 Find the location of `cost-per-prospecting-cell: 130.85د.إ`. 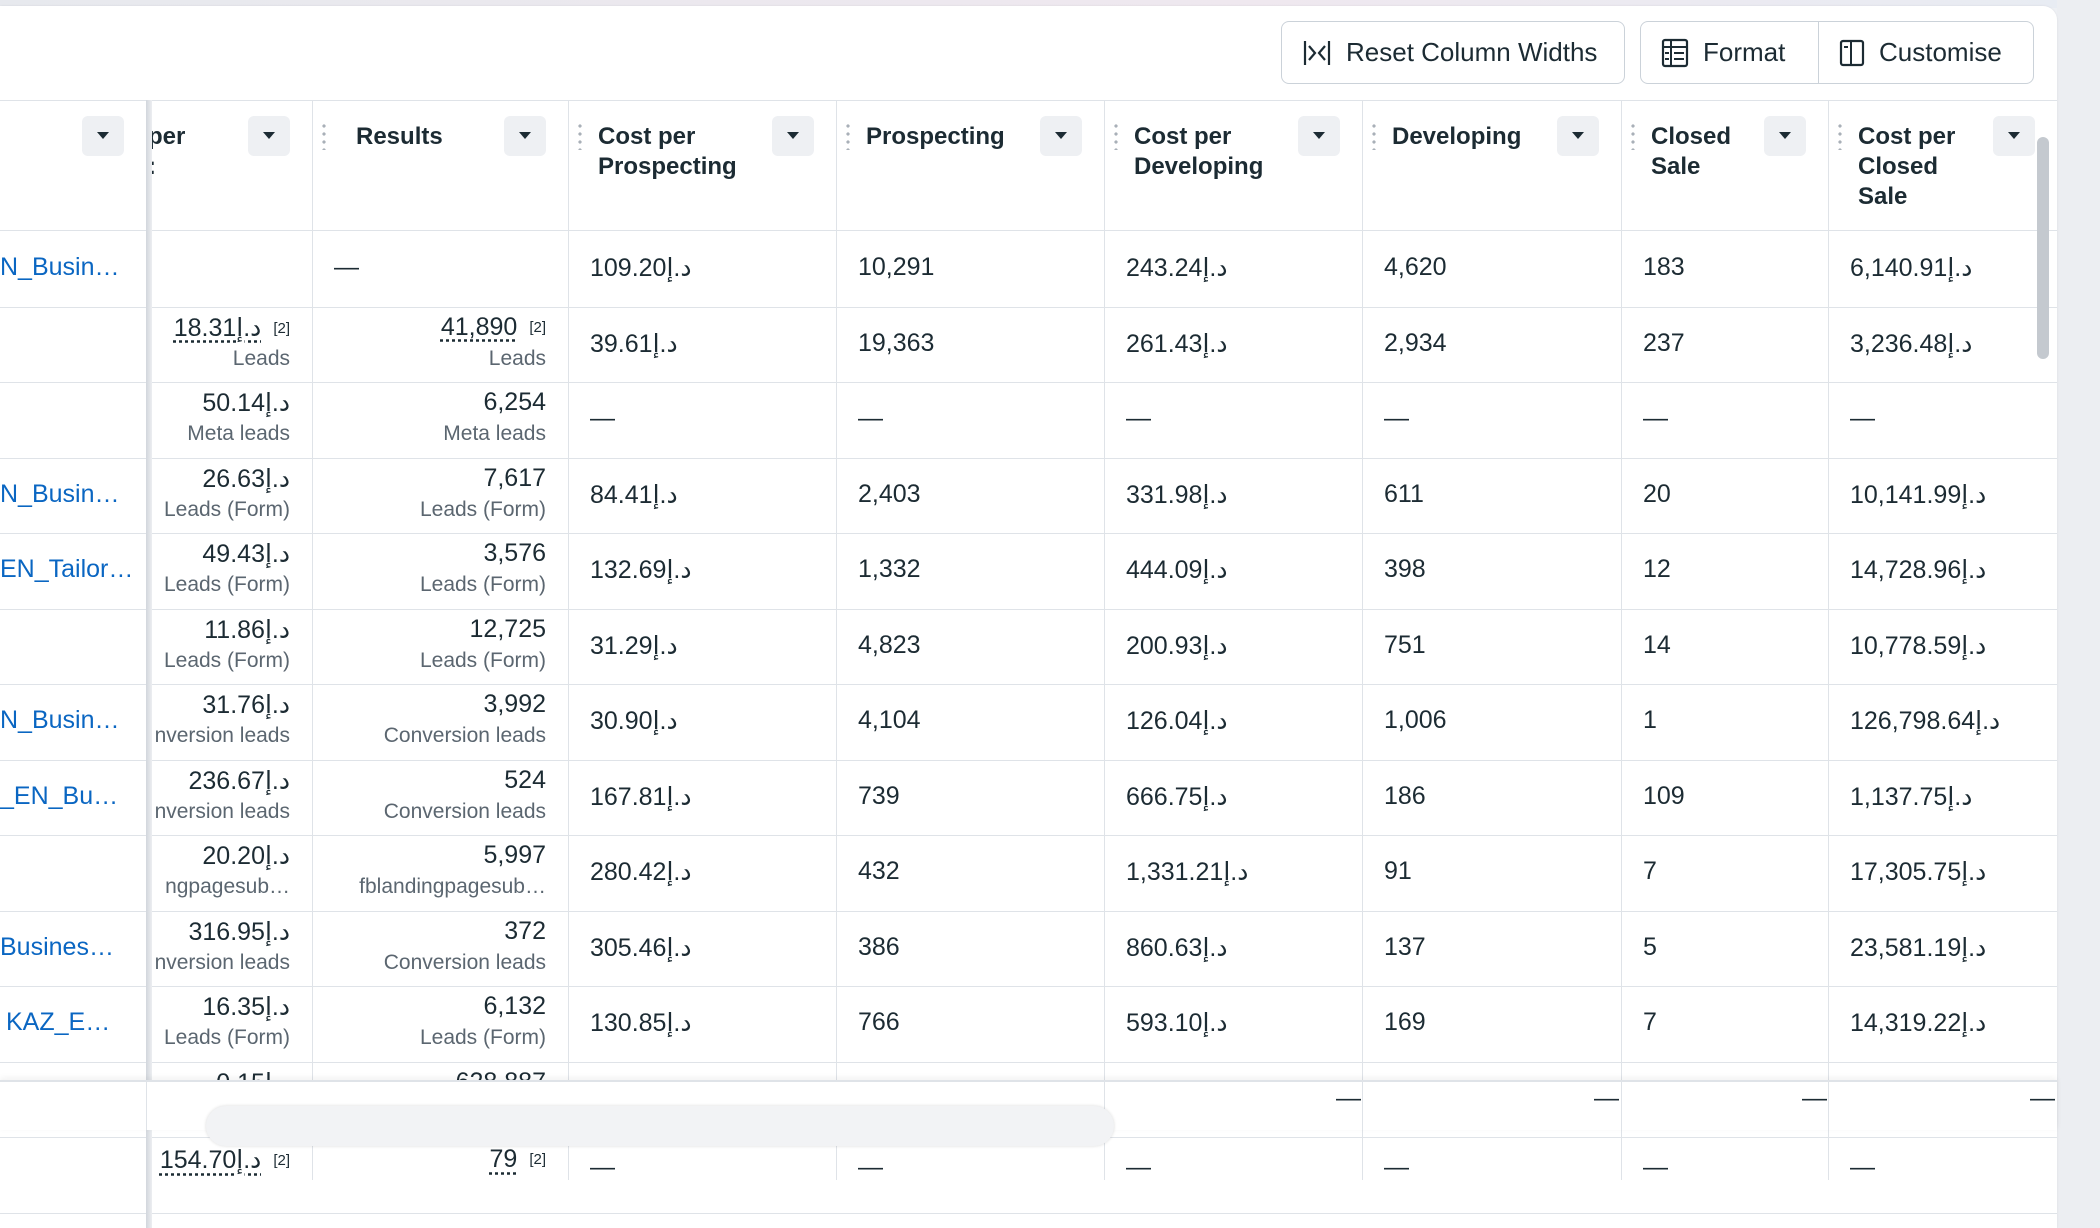

cost-per-prospecting-cell: 130.85د.إ is located at coordinates (702, 1023).